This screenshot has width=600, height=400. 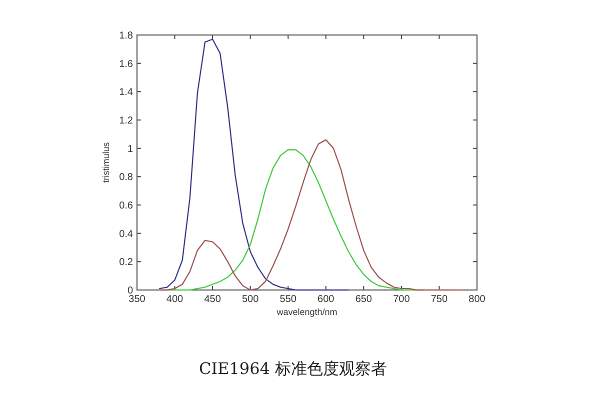 I want to click on y-tick-label: 1.4, so click(x=126, y=92).